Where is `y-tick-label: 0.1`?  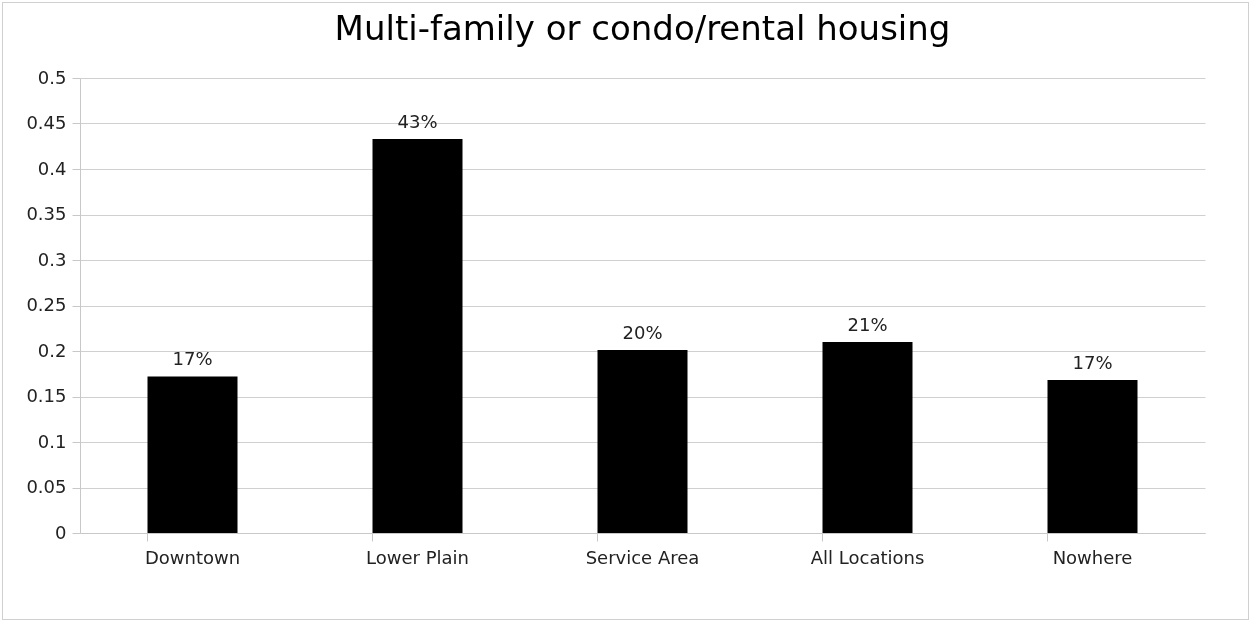
y-tick-label: 0.1 is located at coordinates (52, 441).